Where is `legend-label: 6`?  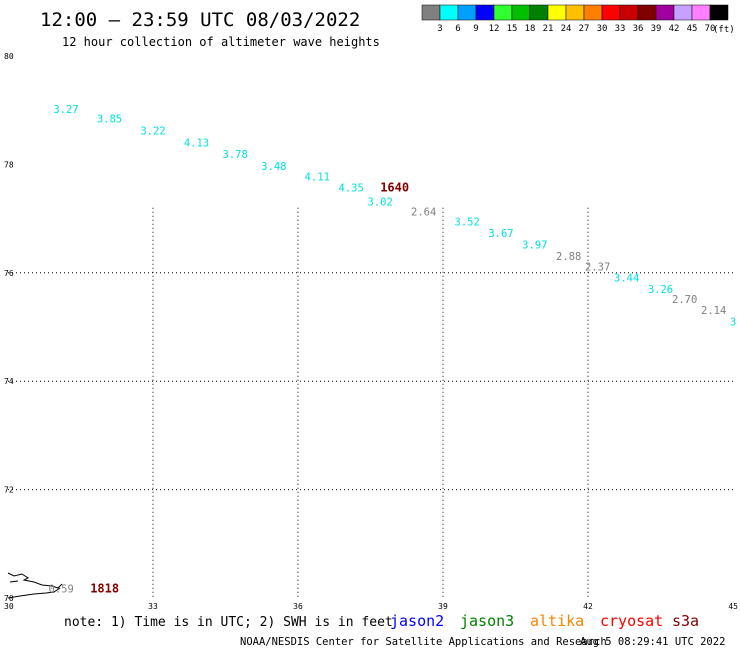 legend-label: 6 is located at coordinates (457, 29).